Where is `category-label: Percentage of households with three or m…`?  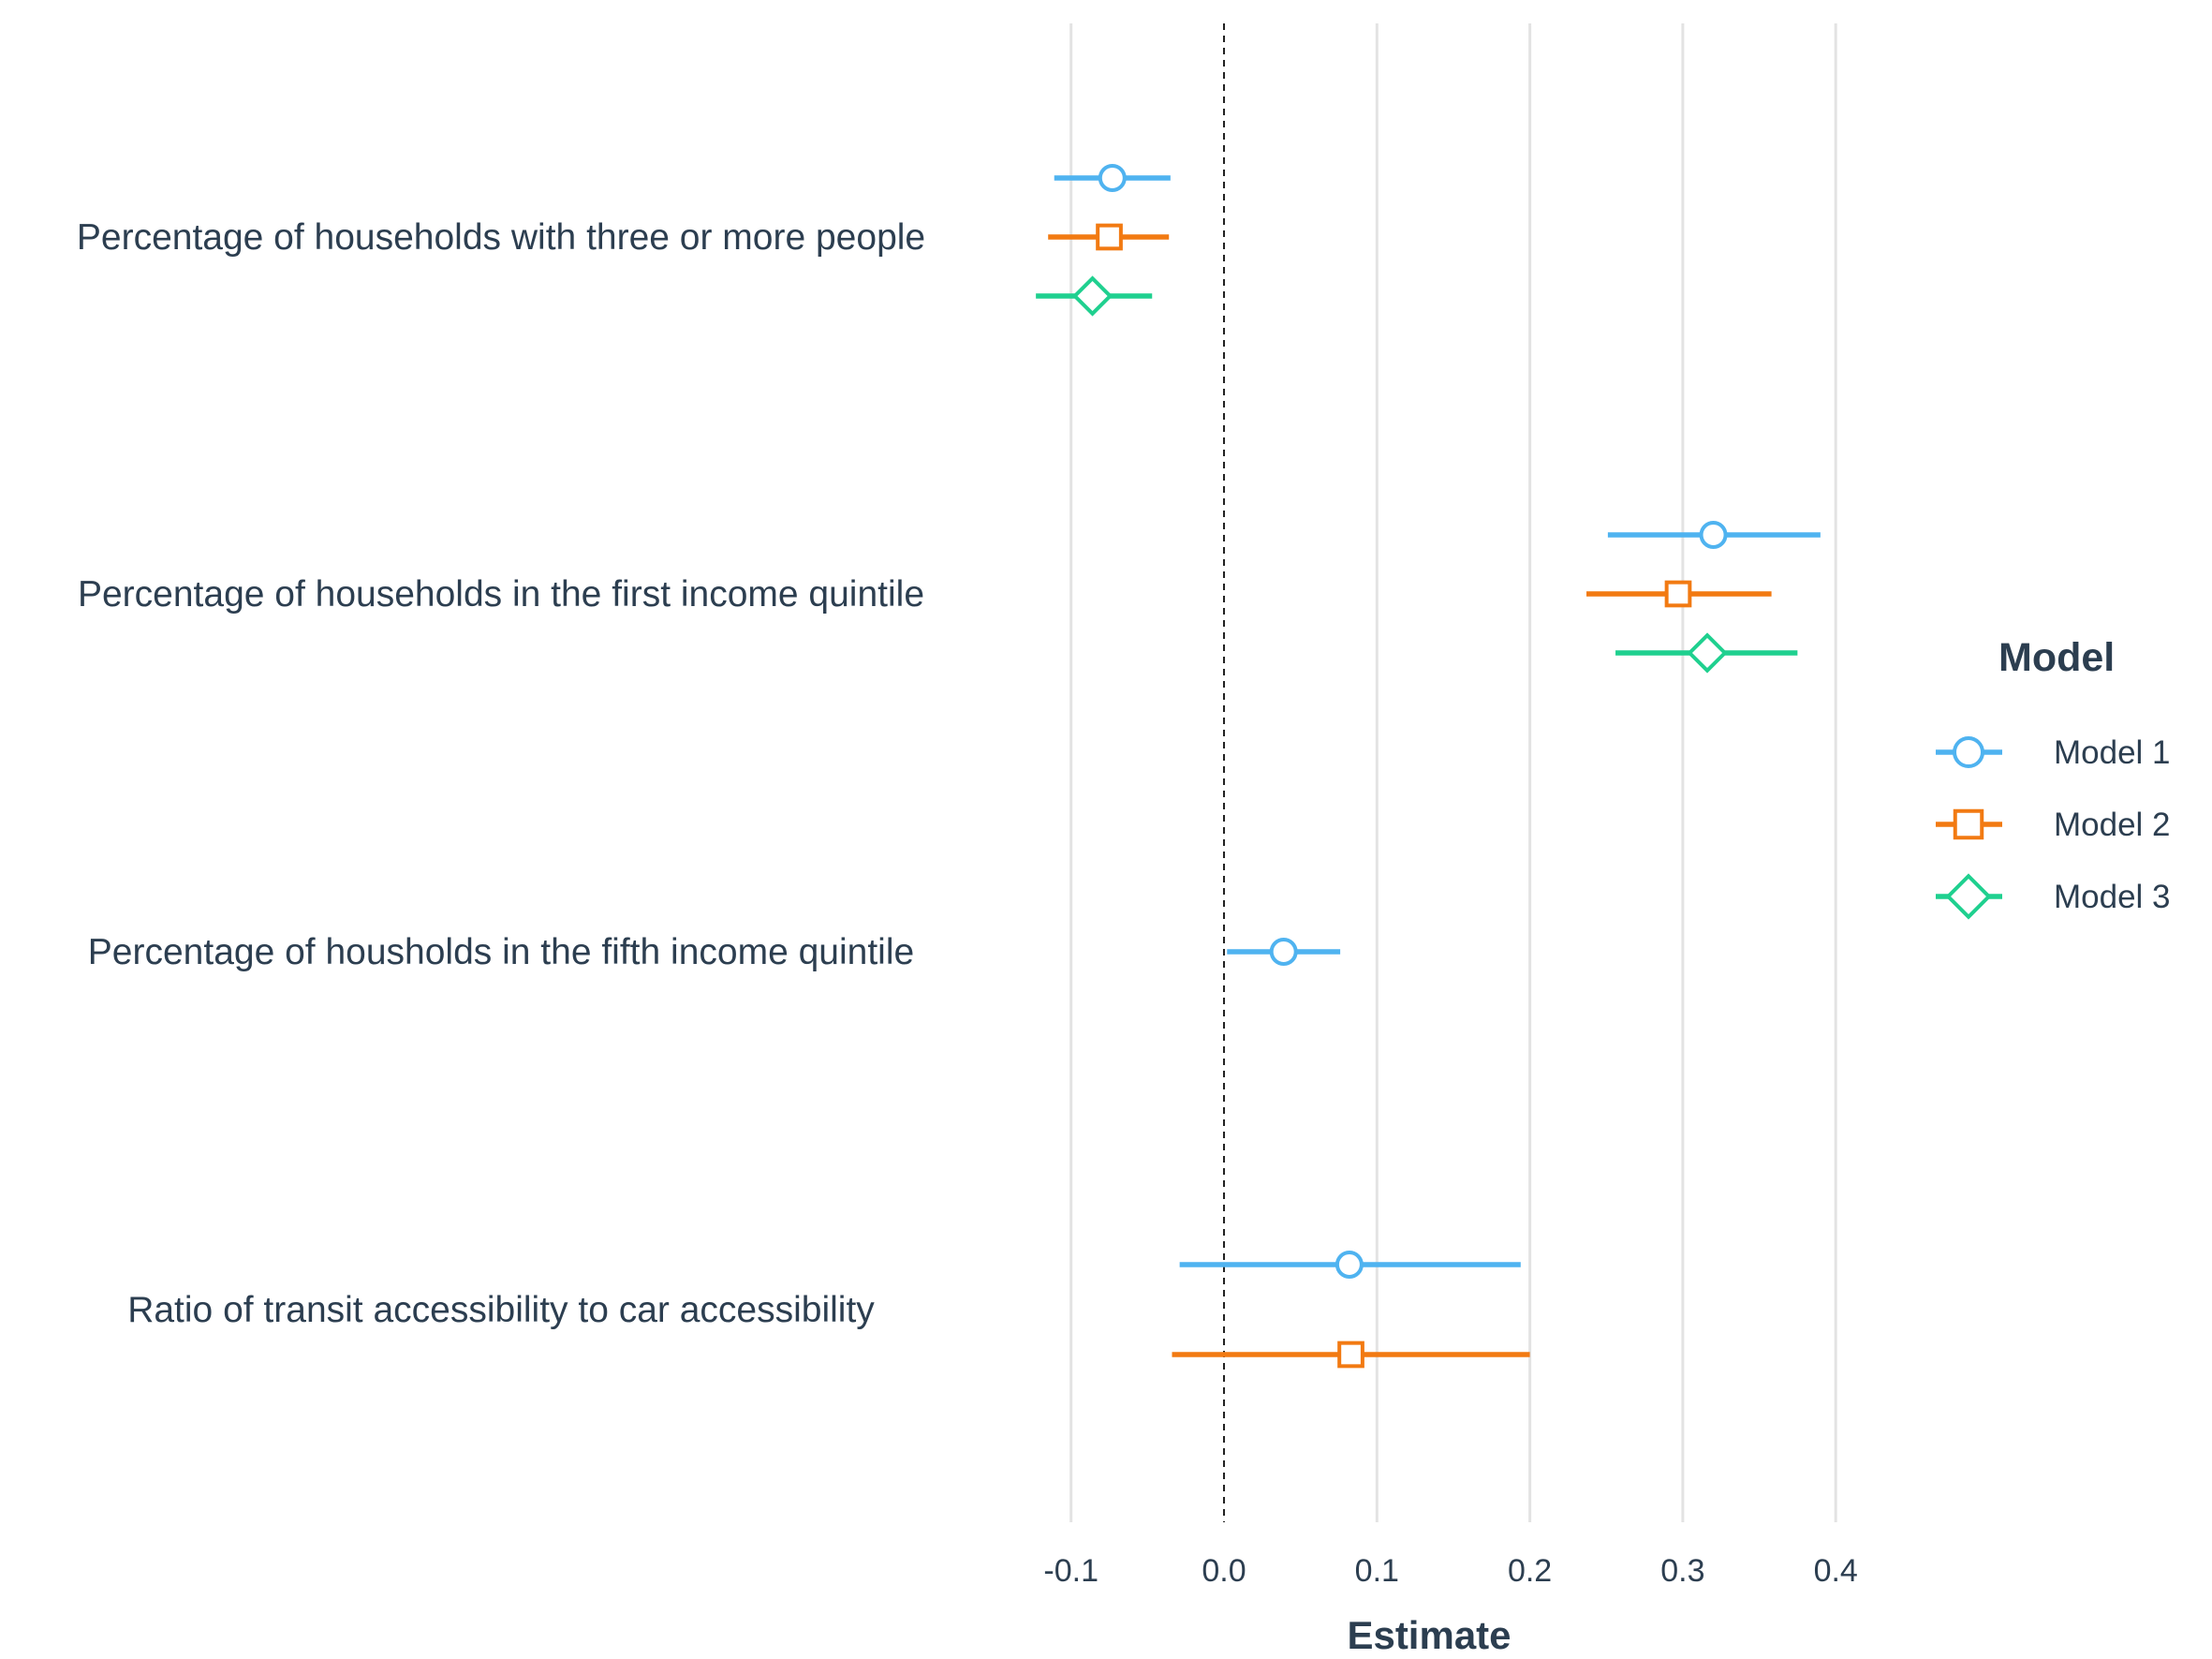 category-label: Percentage of households with three or m… is located at coordinates (501, 237).